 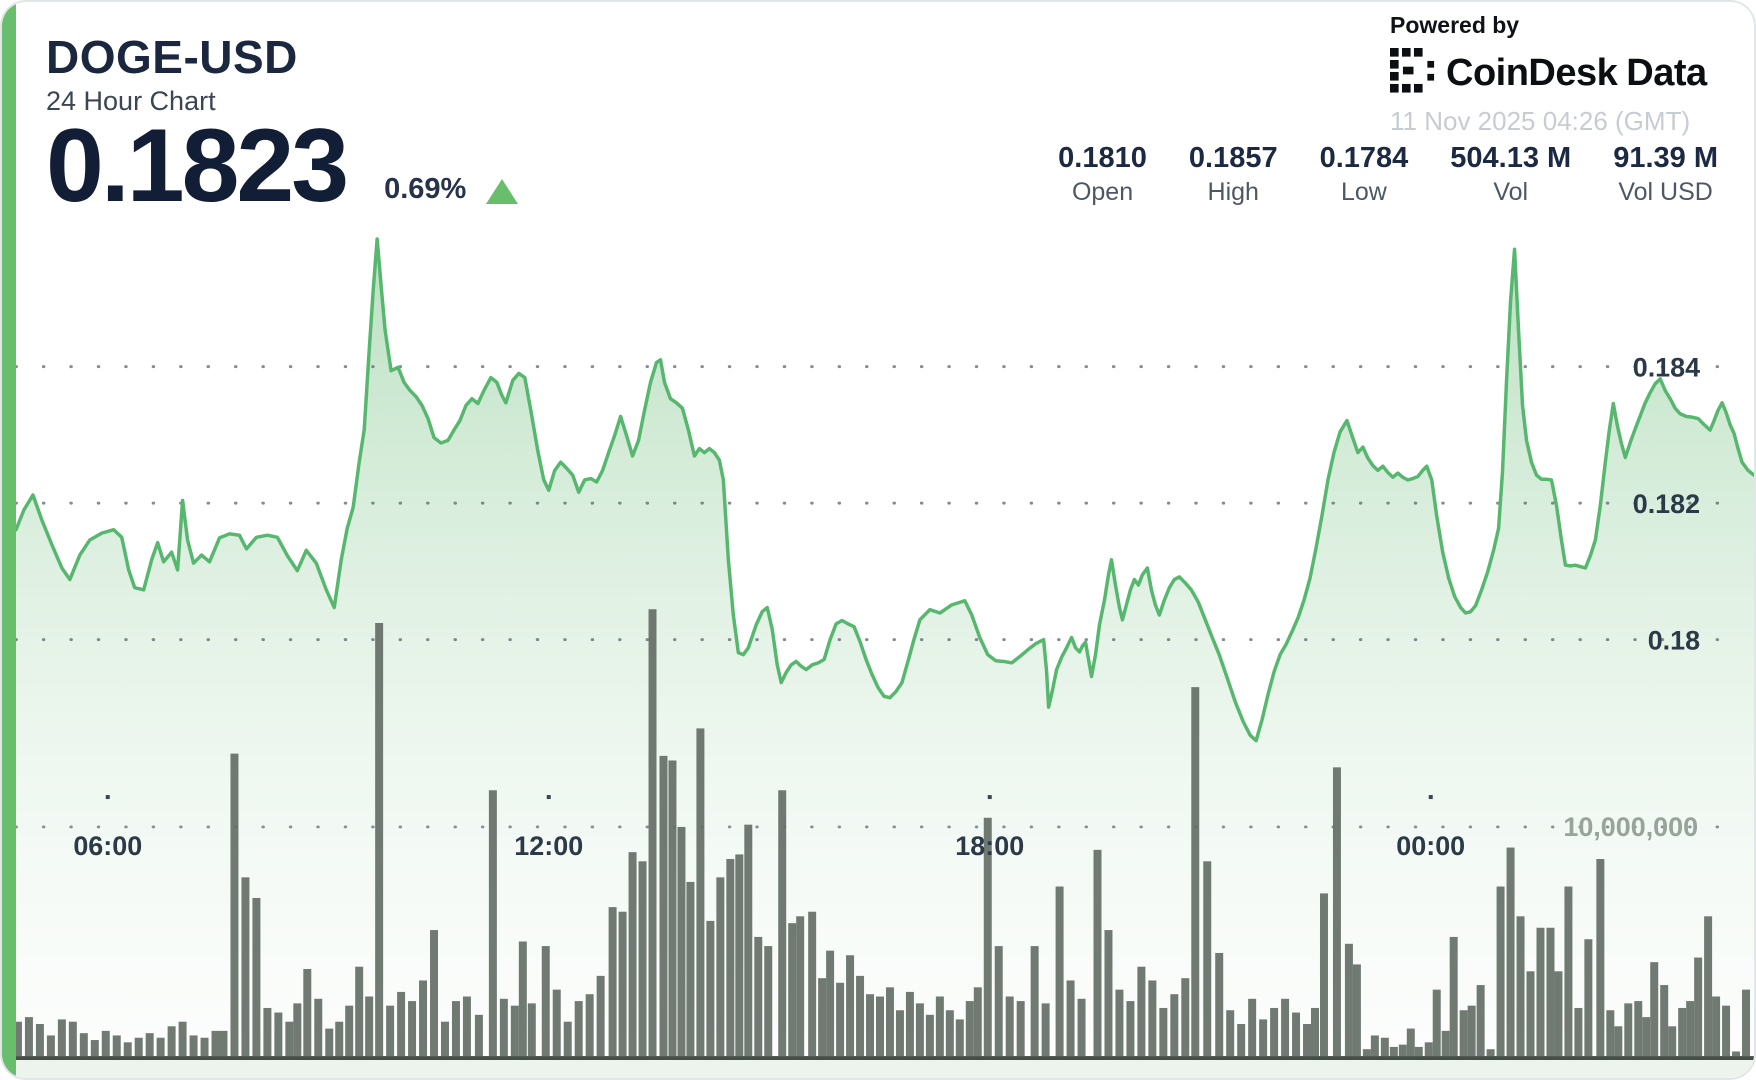 I want to click on x-axis-time-label: 06:00, so click(x=107, y=846).